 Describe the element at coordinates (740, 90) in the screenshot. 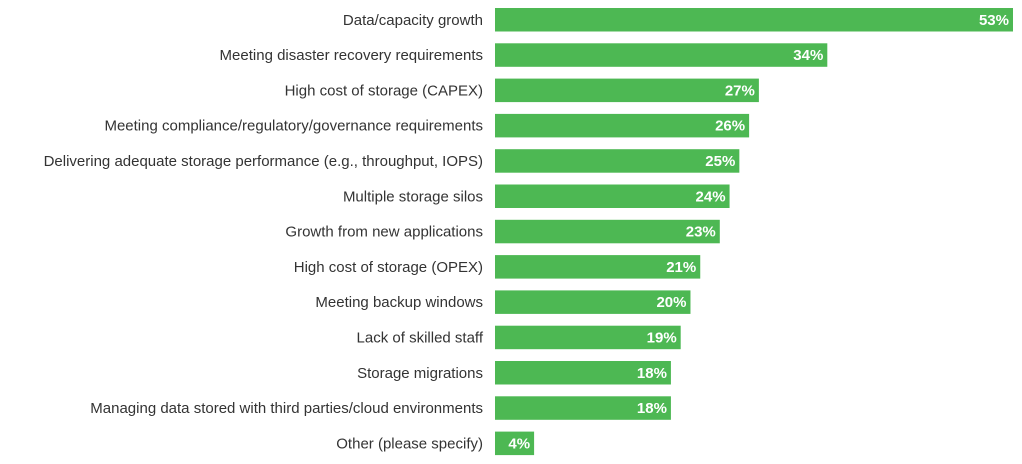

I see `value-label: 27%` at that location.